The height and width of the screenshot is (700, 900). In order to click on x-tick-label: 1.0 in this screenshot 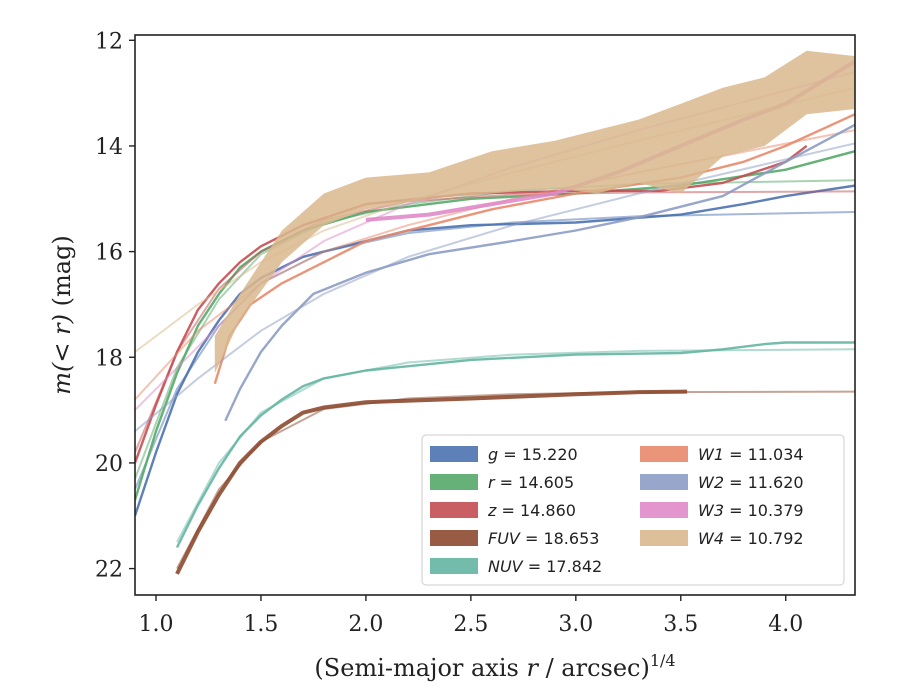, I will do `click(155, 624)`.